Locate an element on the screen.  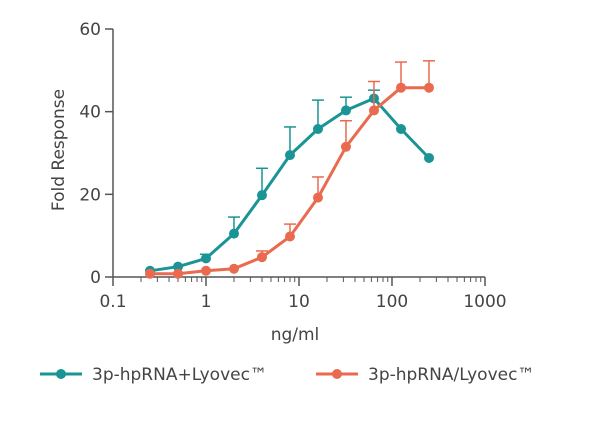
y-tick-label: 40 is located at coordinates (90, 113).